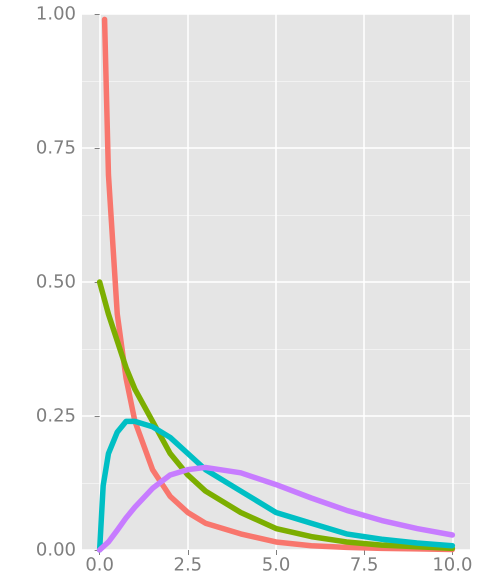  I want to click on x-tick-label: 10.0, so click(452, 565).